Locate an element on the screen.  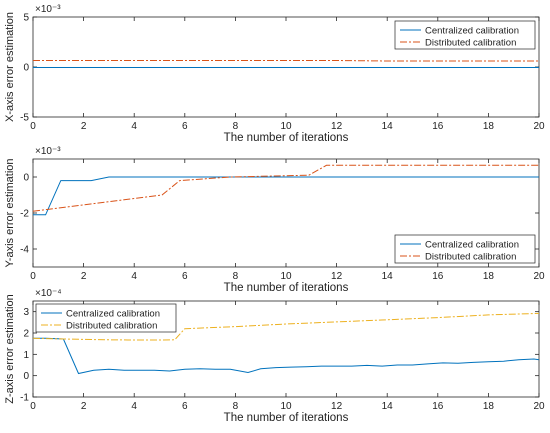
y-axis-label: X-axis error estimation is located at coordinates (10, 67).